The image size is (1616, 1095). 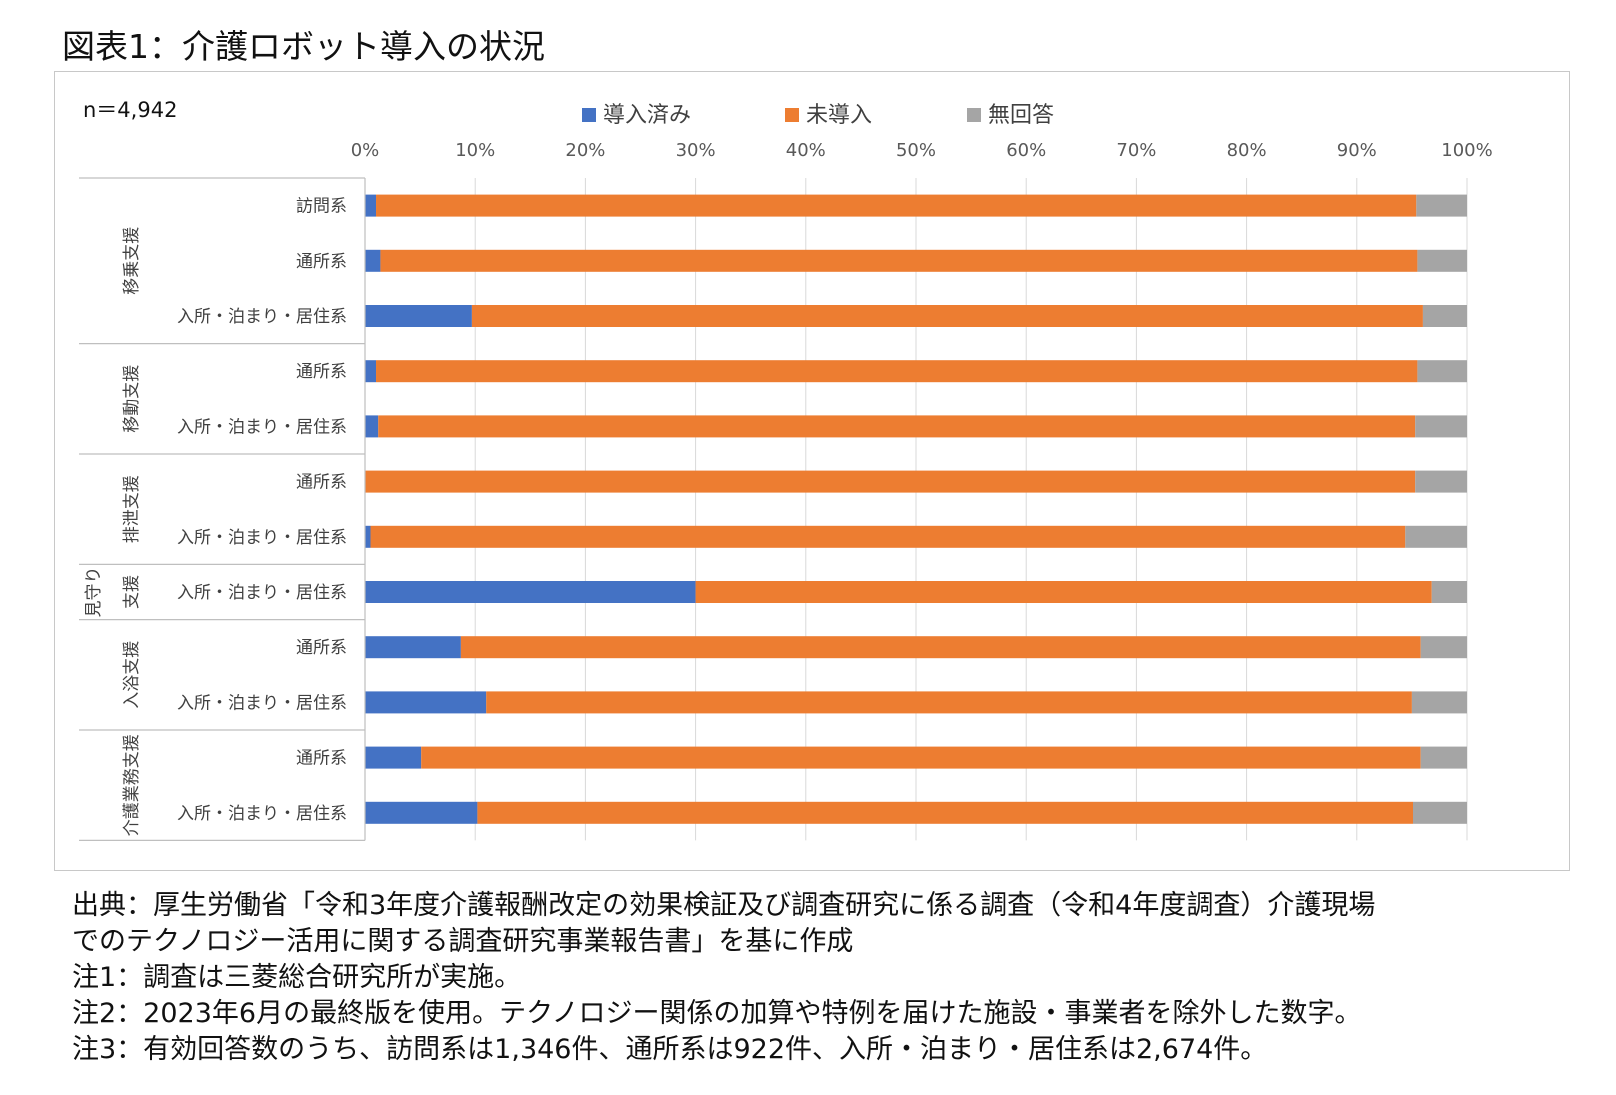 I want to click on group-label: 支援, so click(x=132, y=592).